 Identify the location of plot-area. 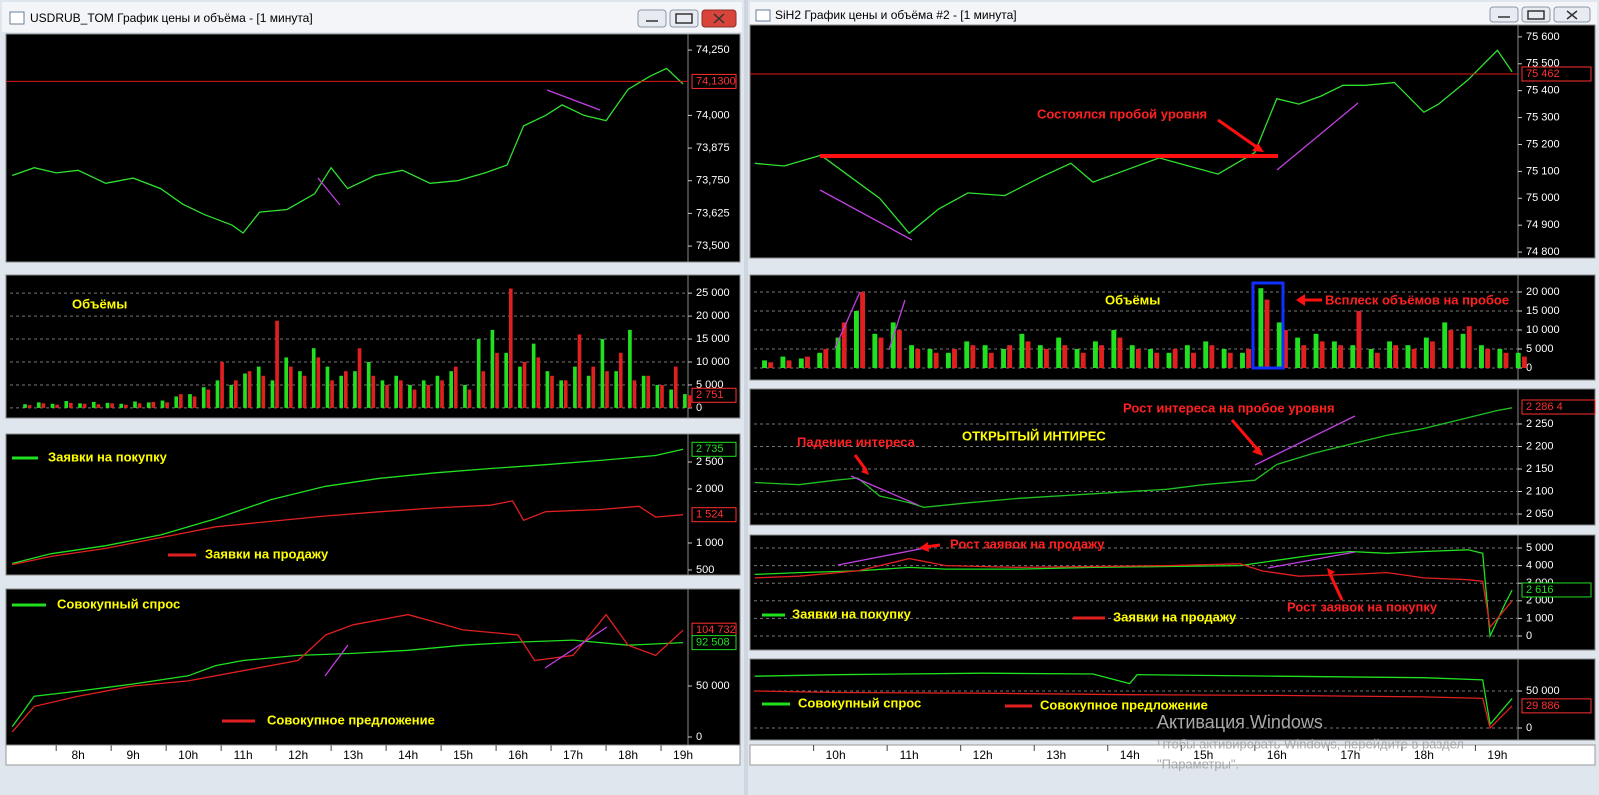
(347, 148).